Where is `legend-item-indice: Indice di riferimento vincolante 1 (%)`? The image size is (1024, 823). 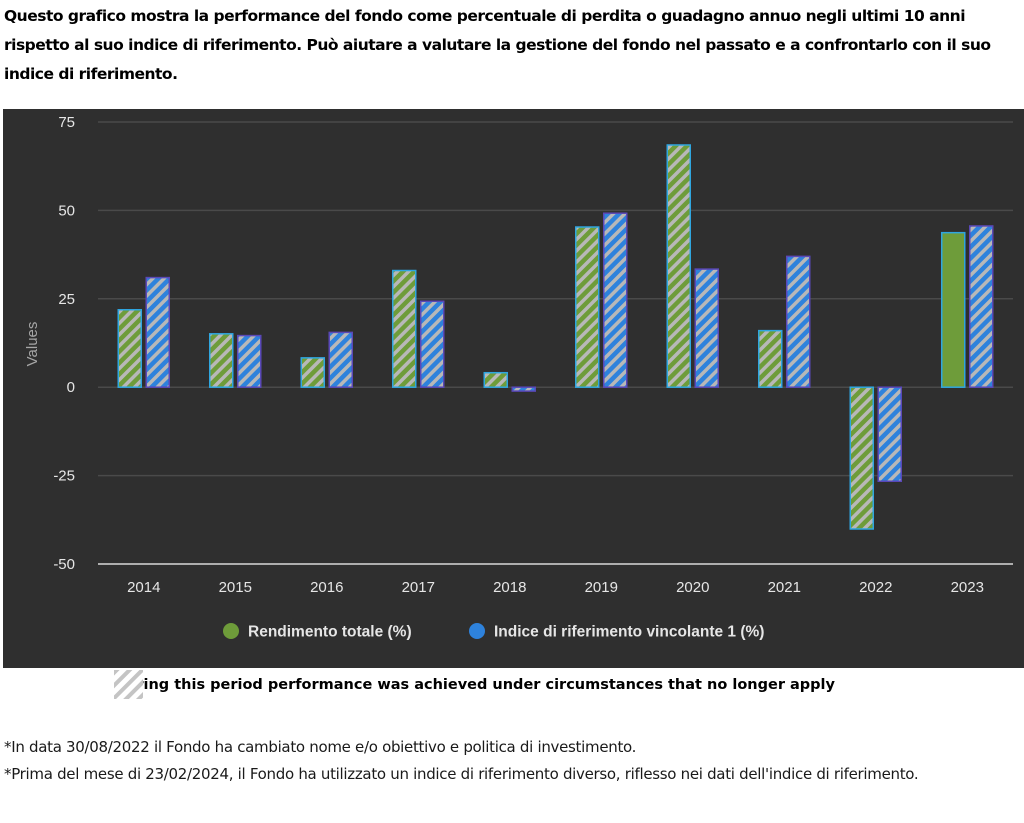
legend-item-indice: Indice di riferimento vincolante 1 (%) is located at coordinates (616, 632).